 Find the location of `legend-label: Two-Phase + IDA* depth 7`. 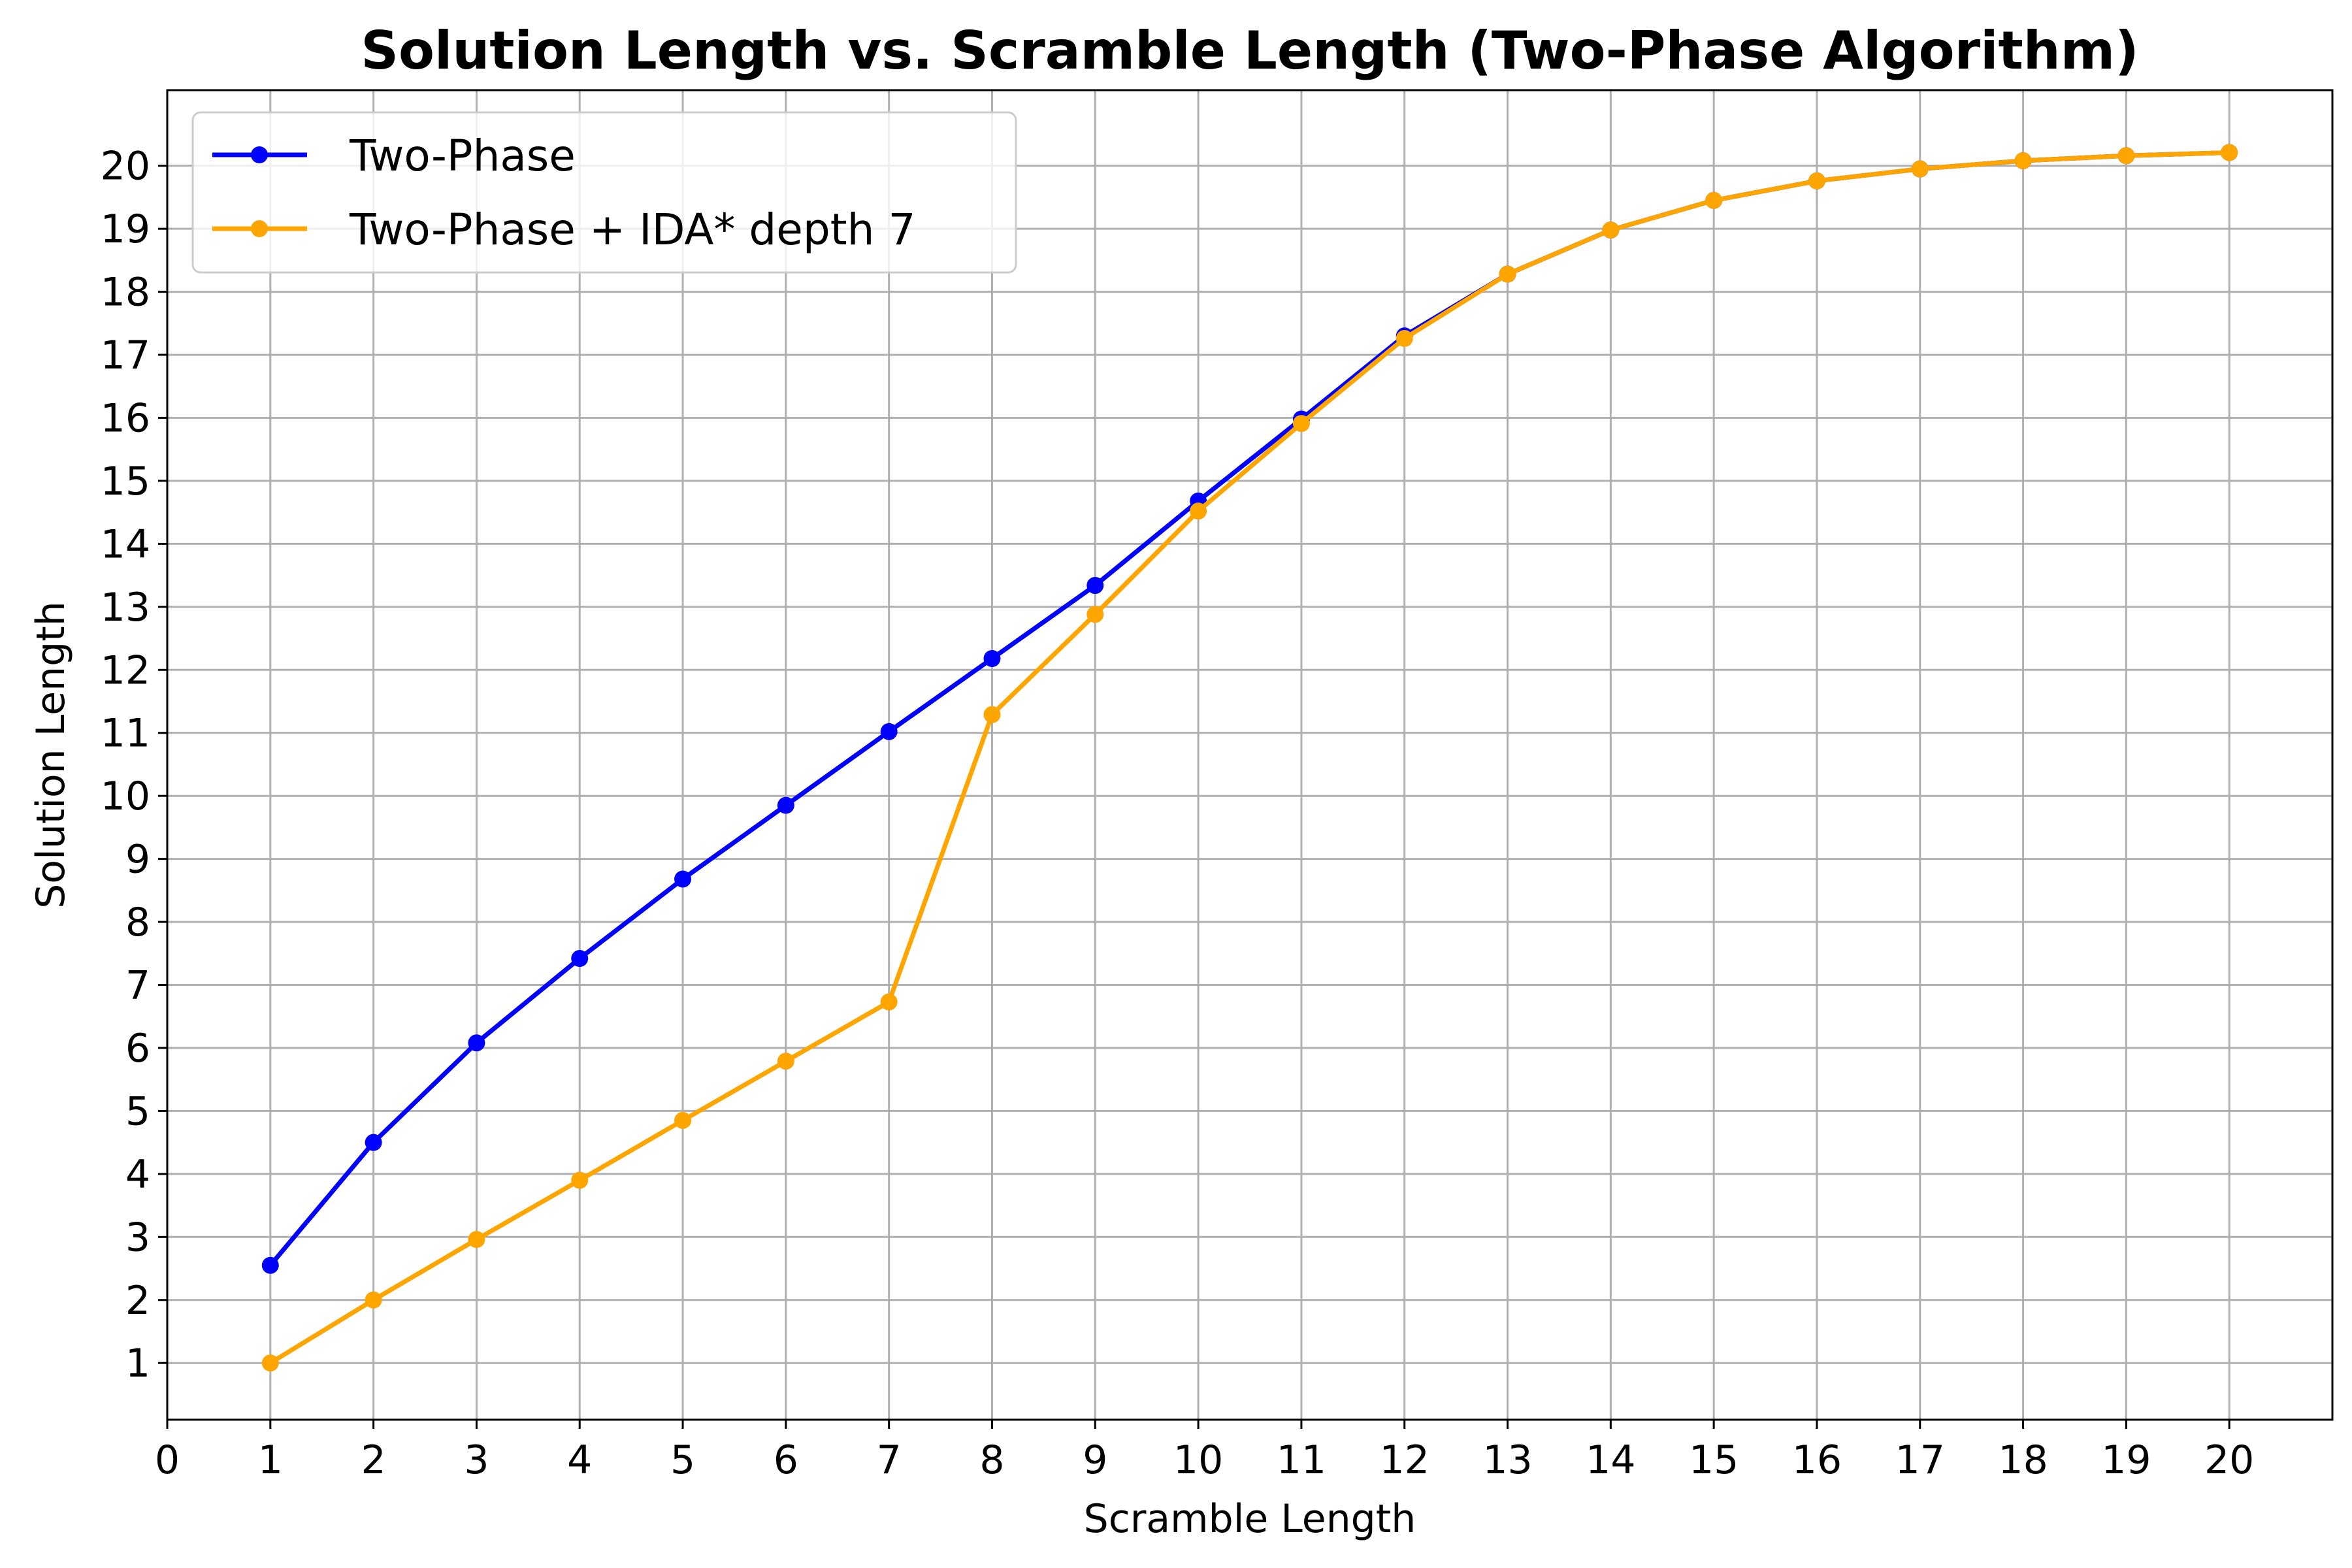

legend-label: Two-Phase + IDA* depth 7 is located at coordinates (632, 229).